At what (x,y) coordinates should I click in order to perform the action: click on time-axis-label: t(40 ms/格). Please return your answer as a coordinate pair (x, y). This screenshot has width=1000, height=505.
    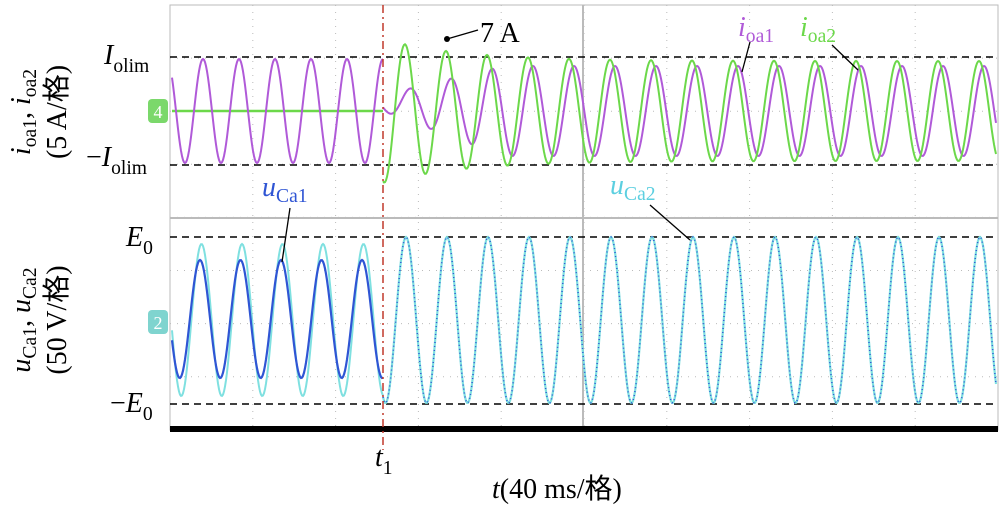
    Looking at the image, I should click on (557, 489).